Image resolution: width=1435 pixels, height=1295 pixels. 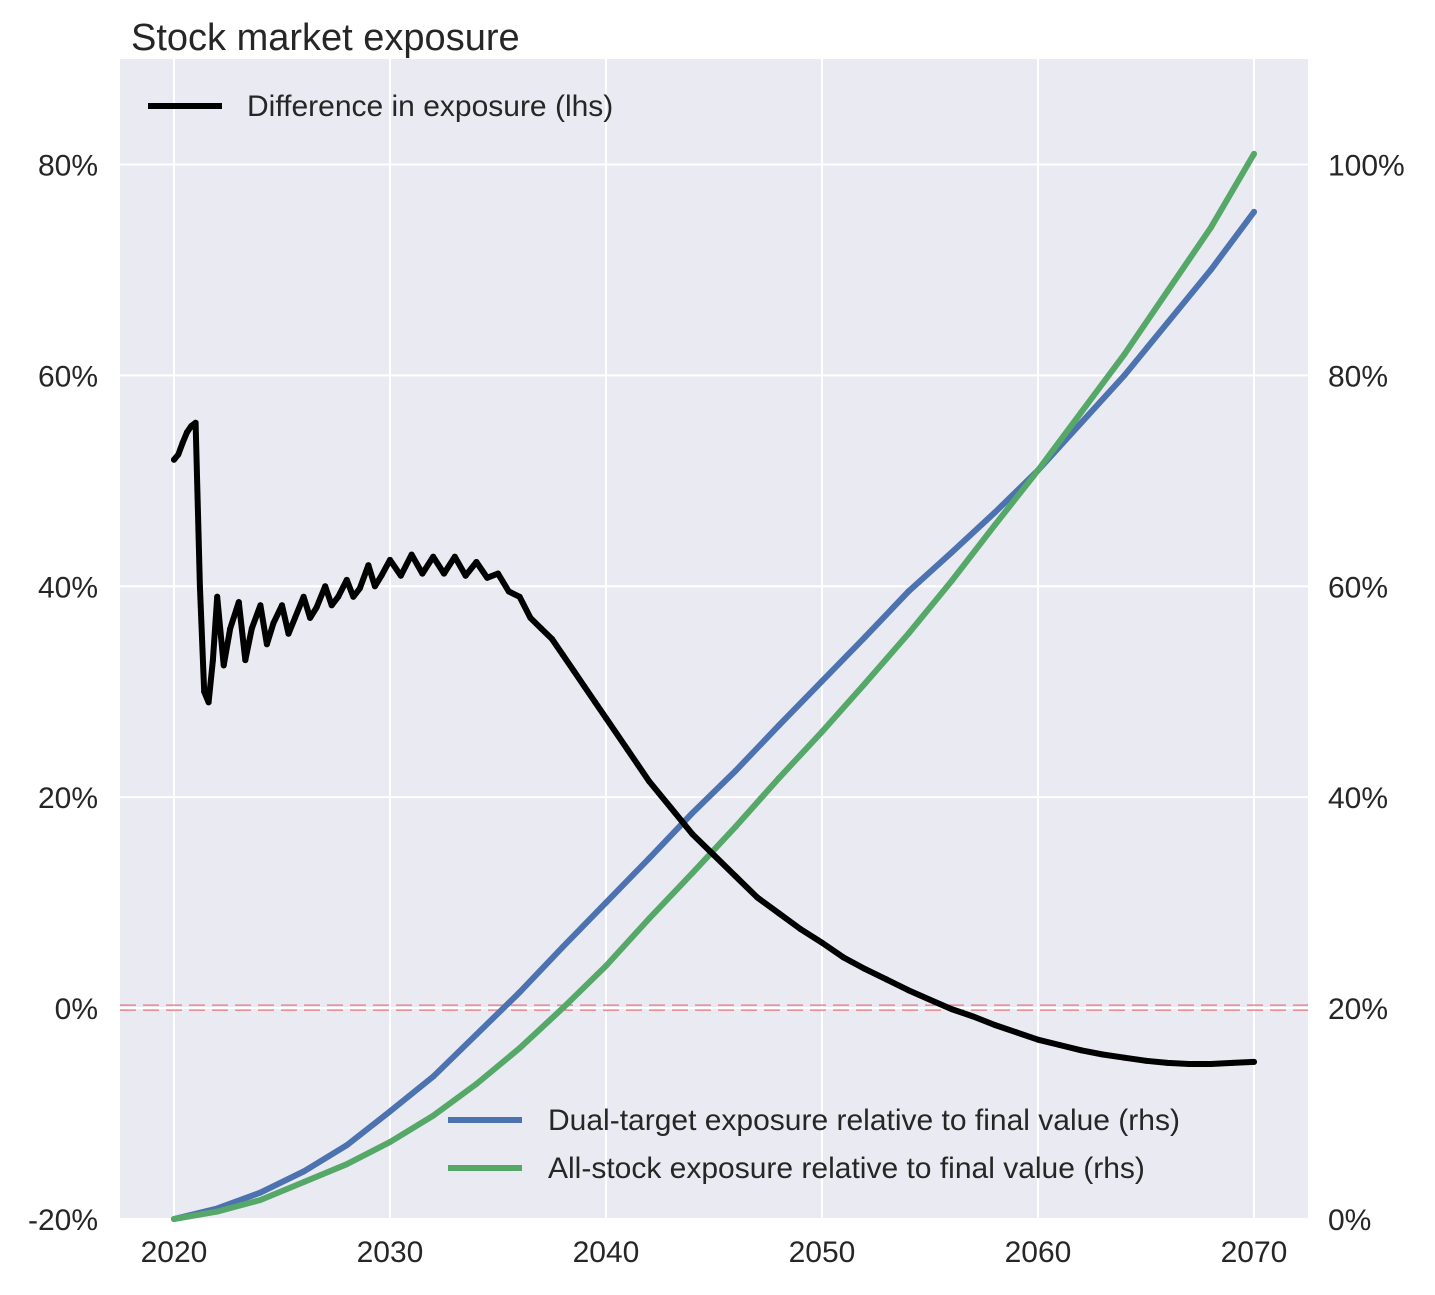 I want to click on y-left-tick-label: -20%, so click(x=63, y=1220).